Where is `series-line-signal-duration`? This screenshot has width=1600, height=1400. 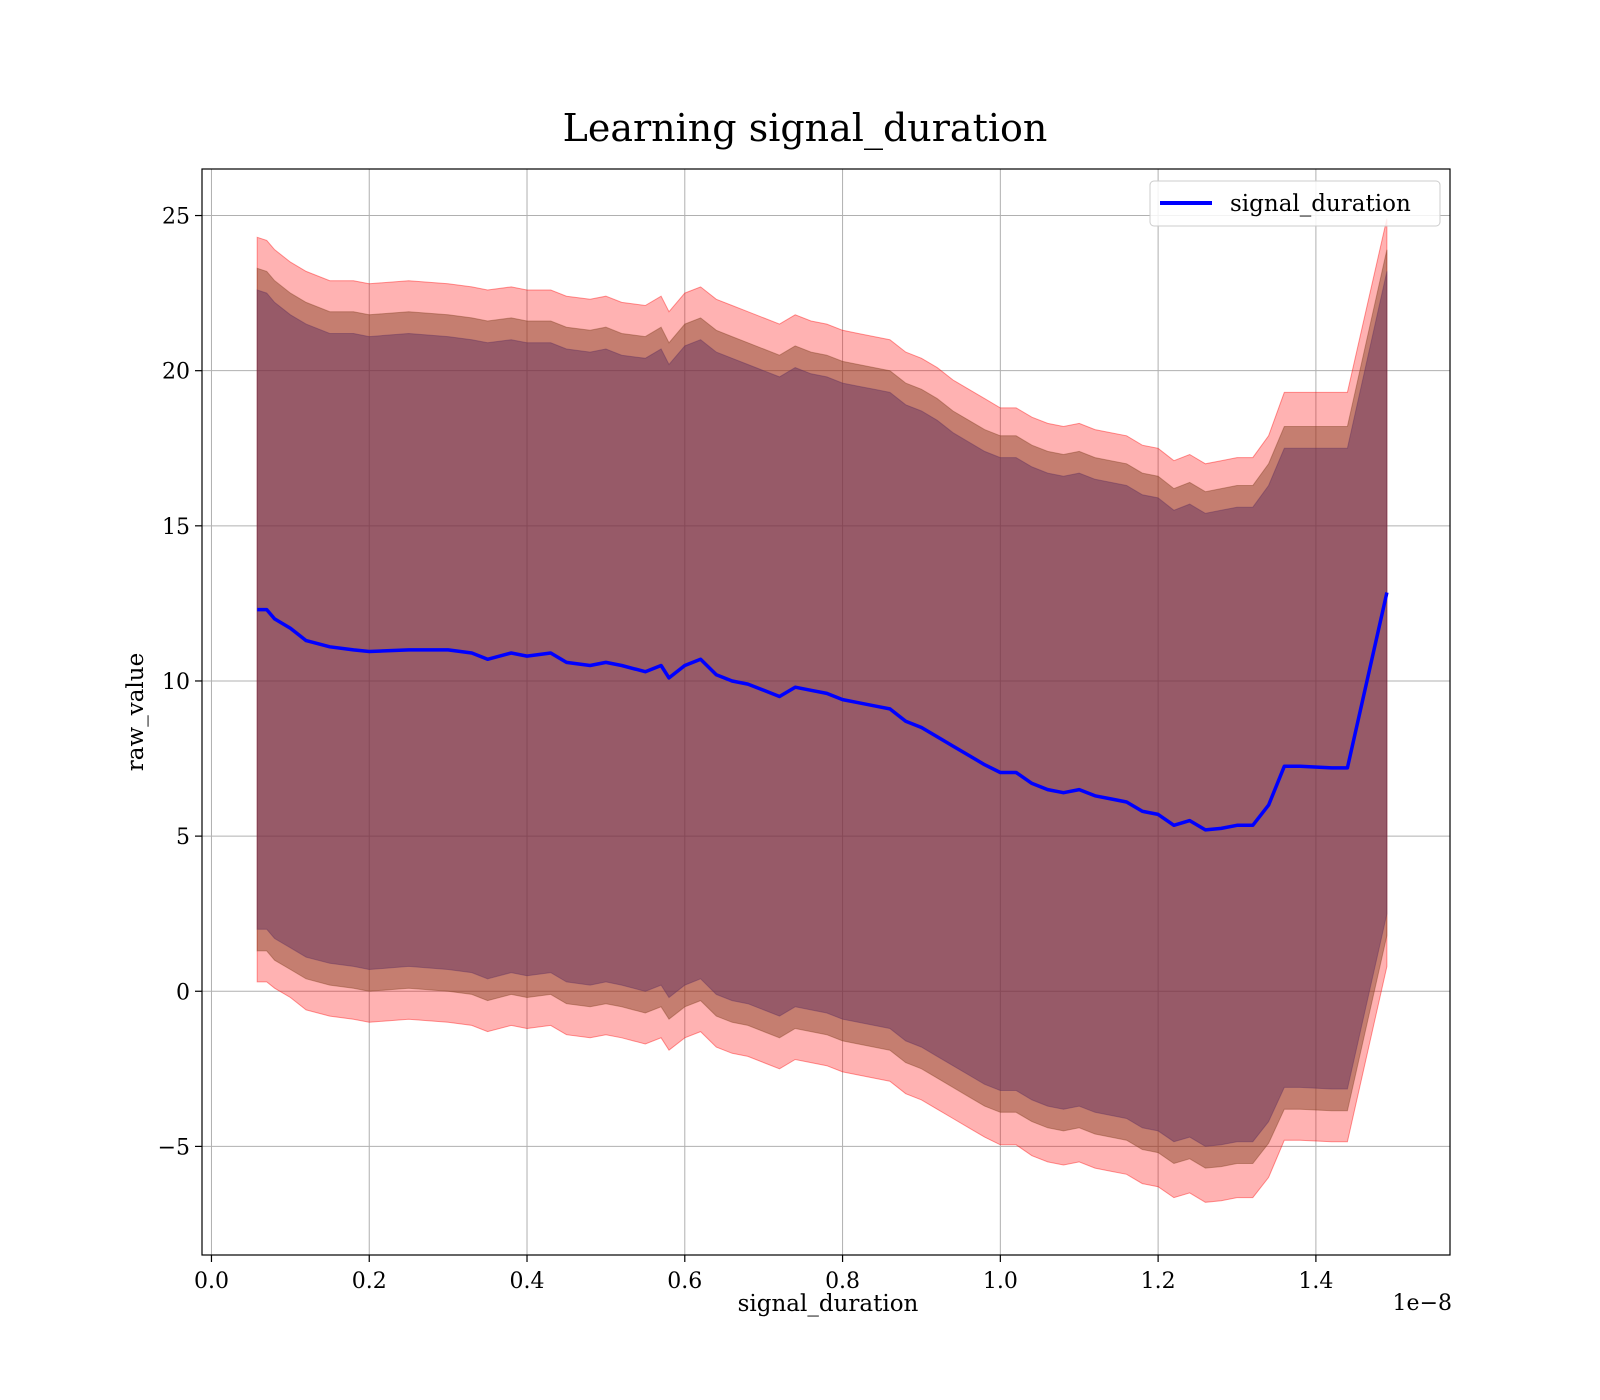
series-line-signal-duration is located at coordinates (823, 712).